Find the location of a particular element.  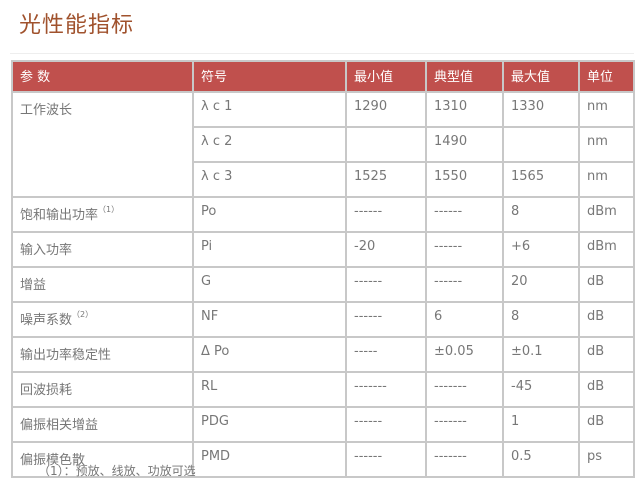

param-cell: 偏振模色散 is located at coordinates (102, 459).